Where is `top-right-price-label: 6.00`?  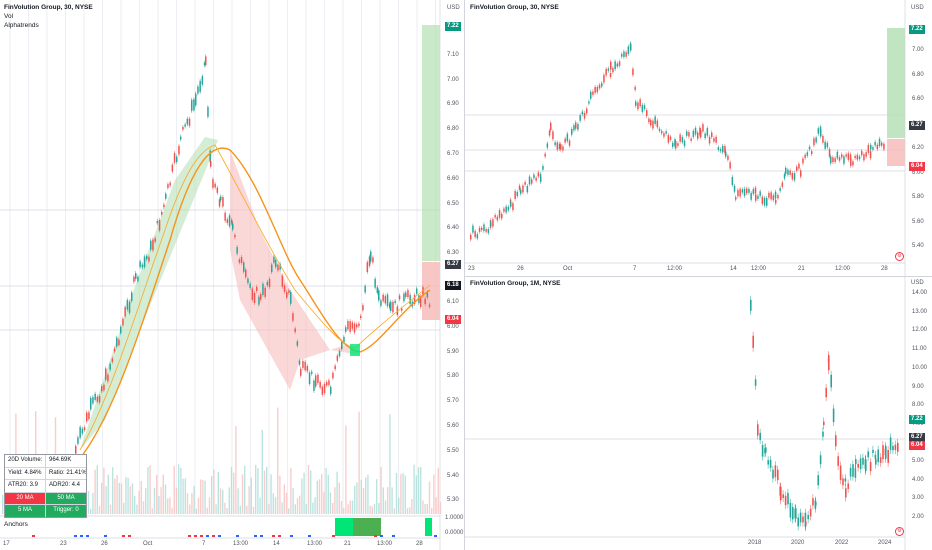
top-right-price-label: 6.00 is located at coordinates (918, 172).